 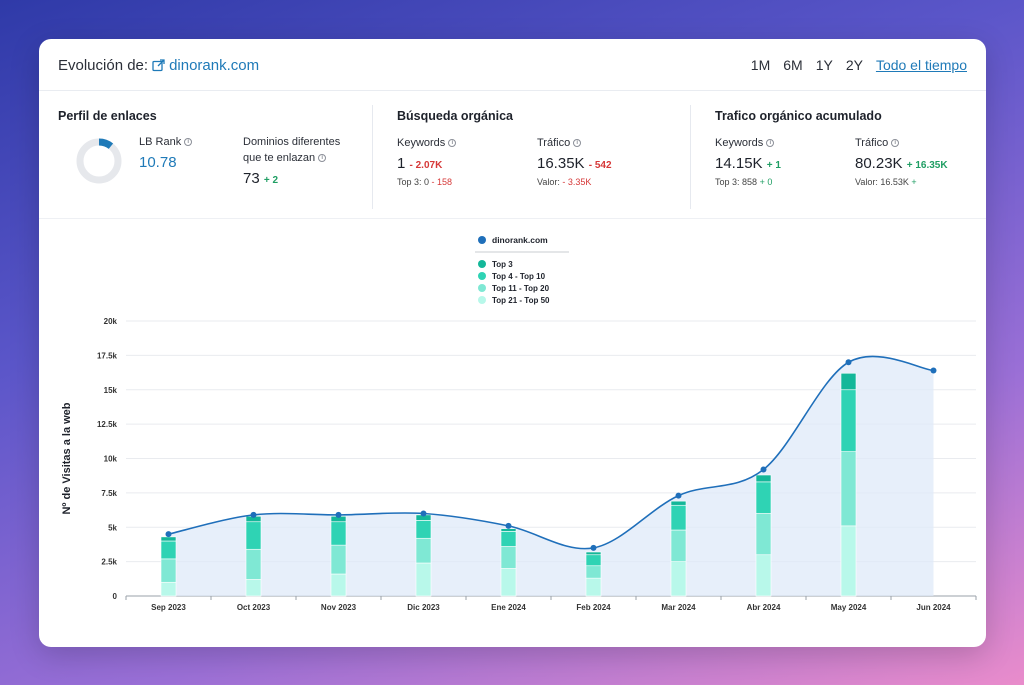 I want to click on y-tick-label: 7.5k, so click(x=109, y=493).